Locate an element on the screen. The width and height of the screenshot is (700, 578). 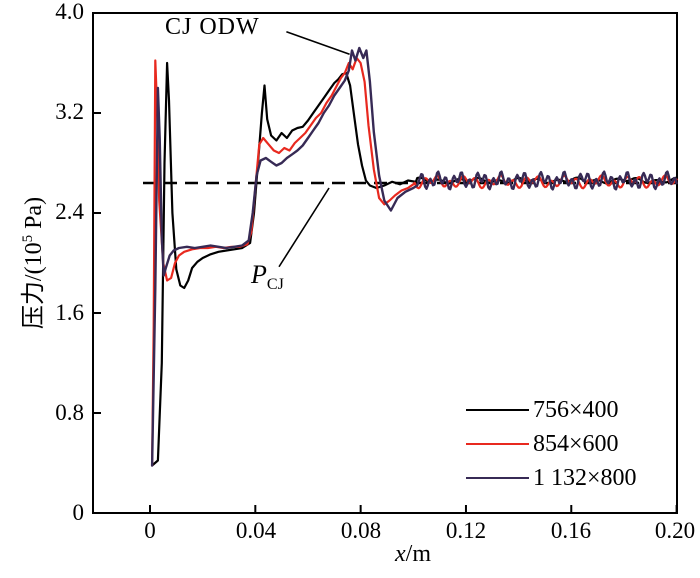
y-tick-label: 0.8 is located at coordinates (69, 412).